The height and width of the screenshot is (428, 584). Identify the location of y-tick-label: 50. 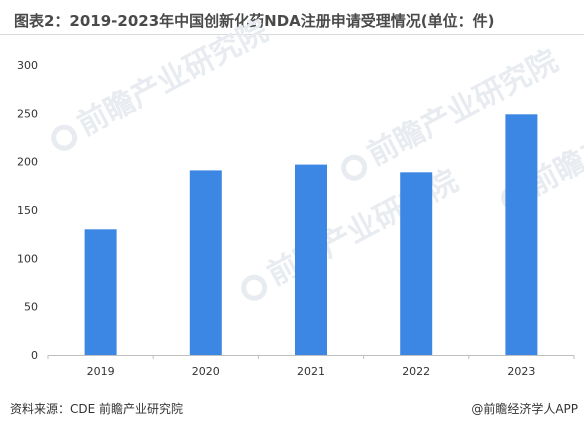
(31, 307).